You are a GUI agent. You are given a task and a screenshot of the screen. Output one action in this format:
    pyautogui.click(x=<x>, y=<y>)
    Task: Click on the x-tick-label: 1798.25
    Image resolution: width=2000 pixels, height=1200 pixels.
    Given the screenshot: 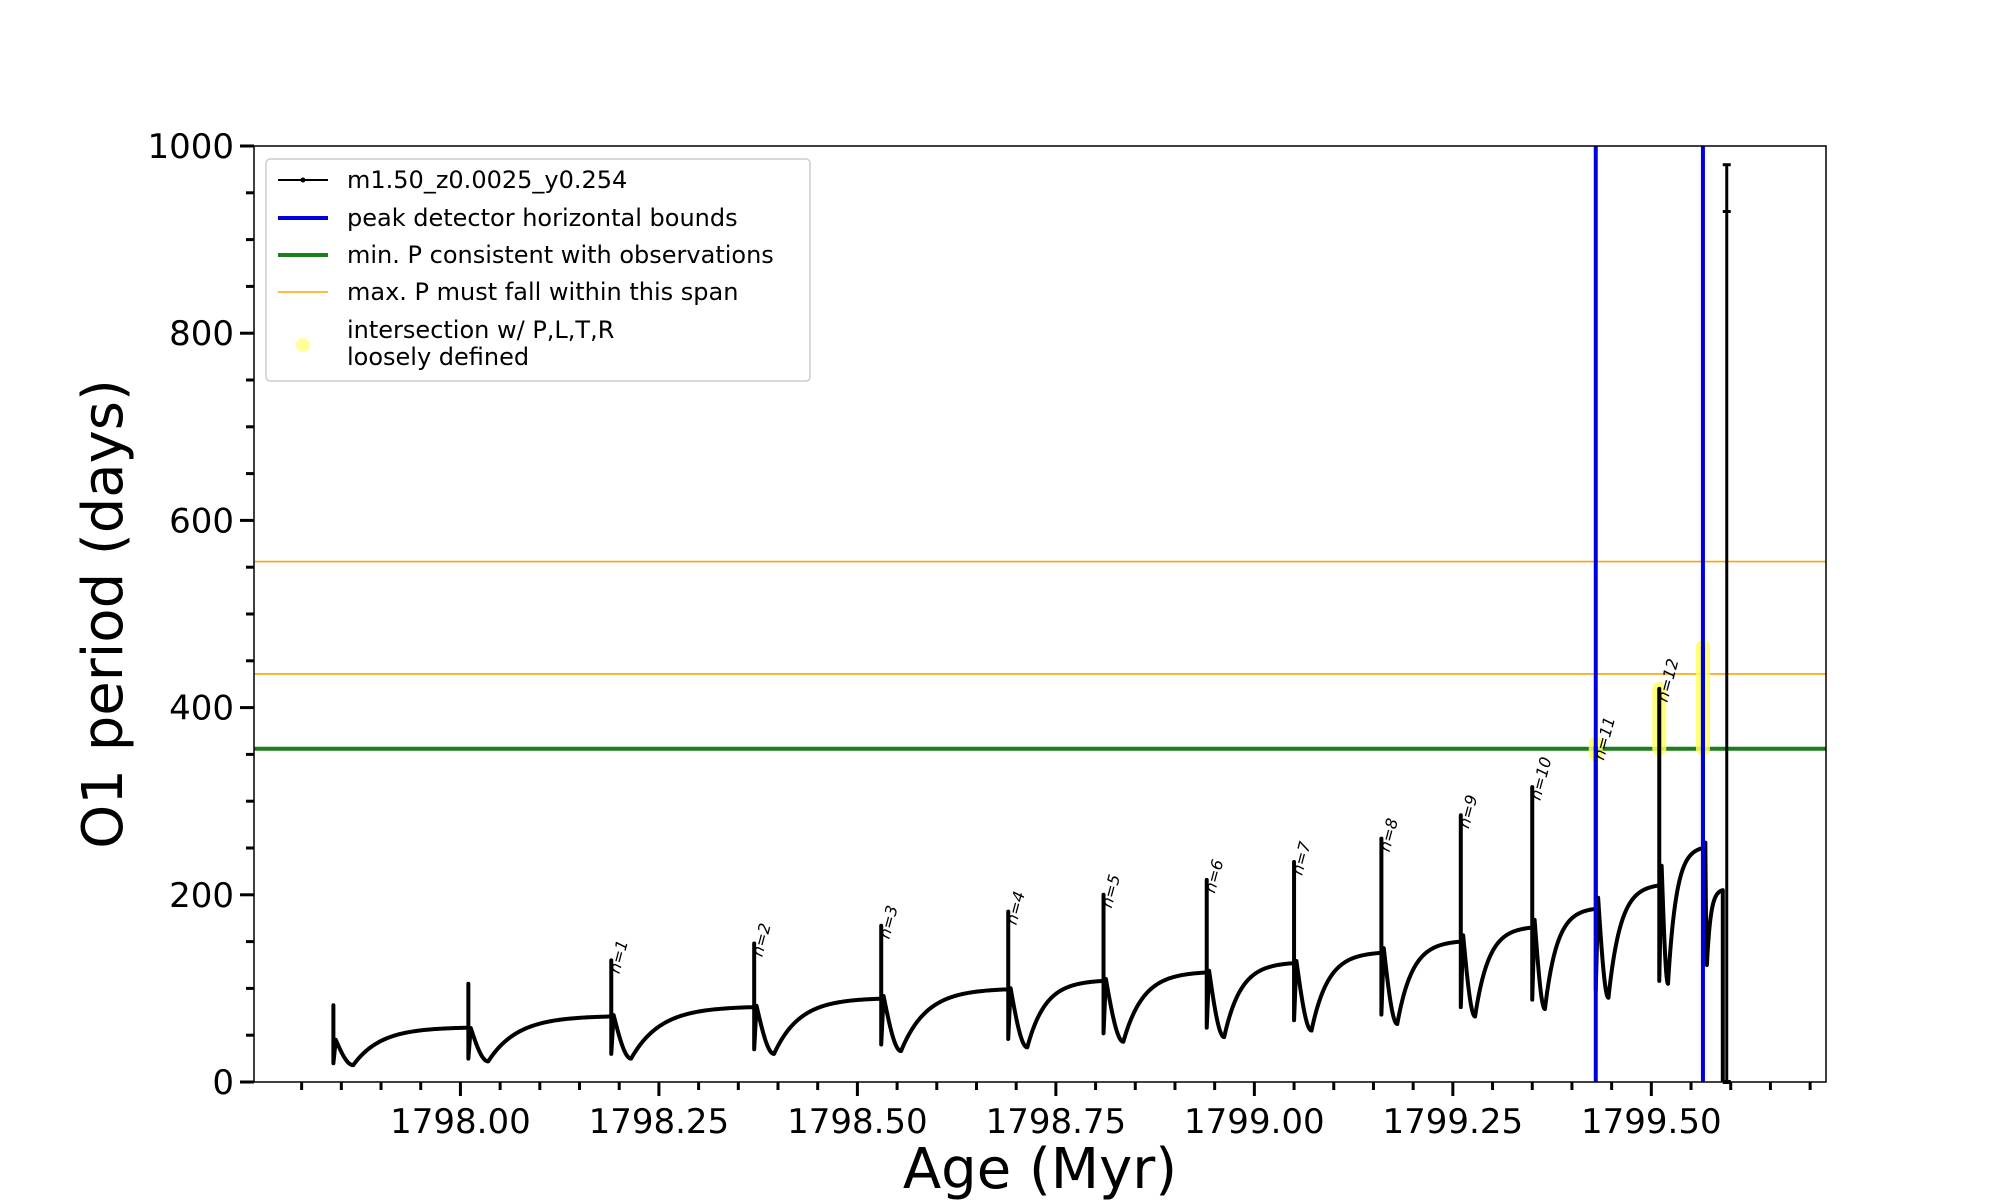 What is the action you would take?
    pyautogui.click(x=659, y=1122)
    